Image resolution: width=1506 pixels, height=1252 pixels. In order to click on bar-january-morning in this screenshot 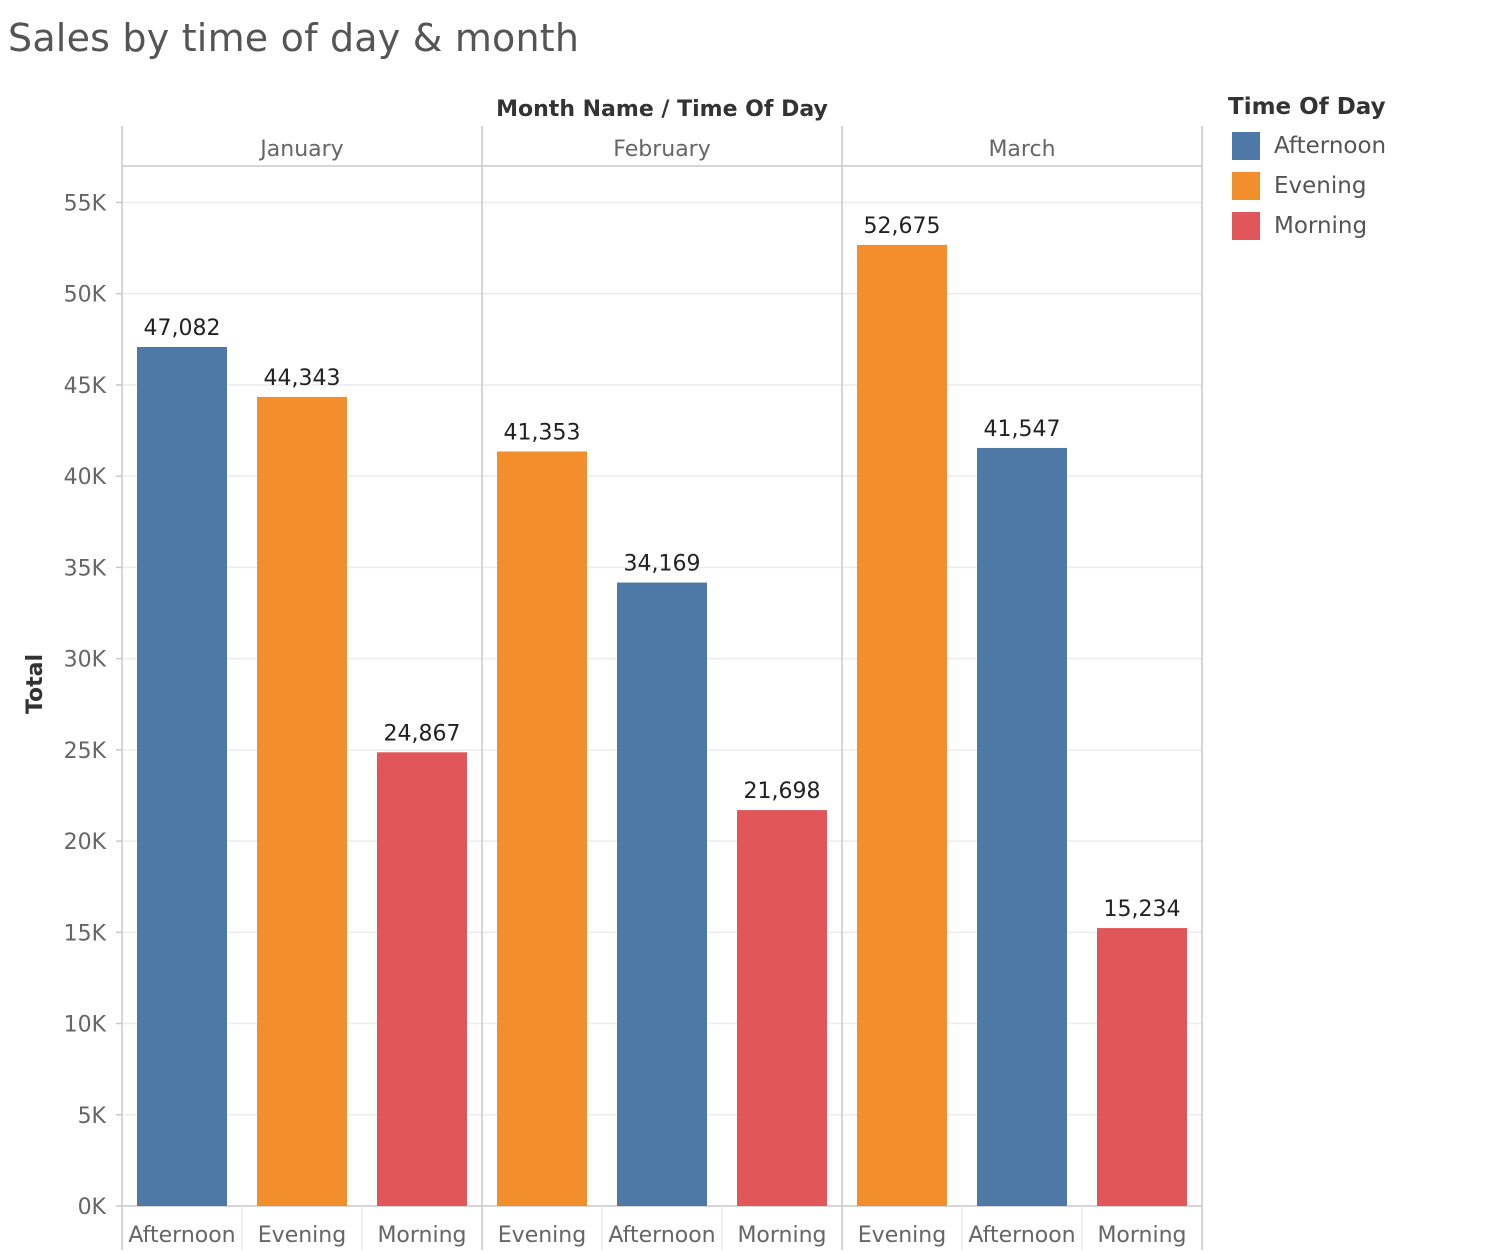, I will do `click(422, 979)`.